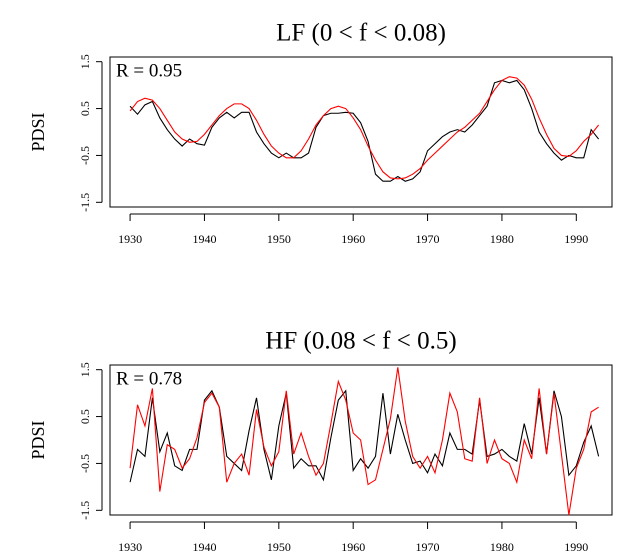 The height and width of the screenshot is (554, 624). What do you see at coordinates (149, 70) in the screenshot?
I see `annotation: R = 0.95` at bounding box center [149, 70].